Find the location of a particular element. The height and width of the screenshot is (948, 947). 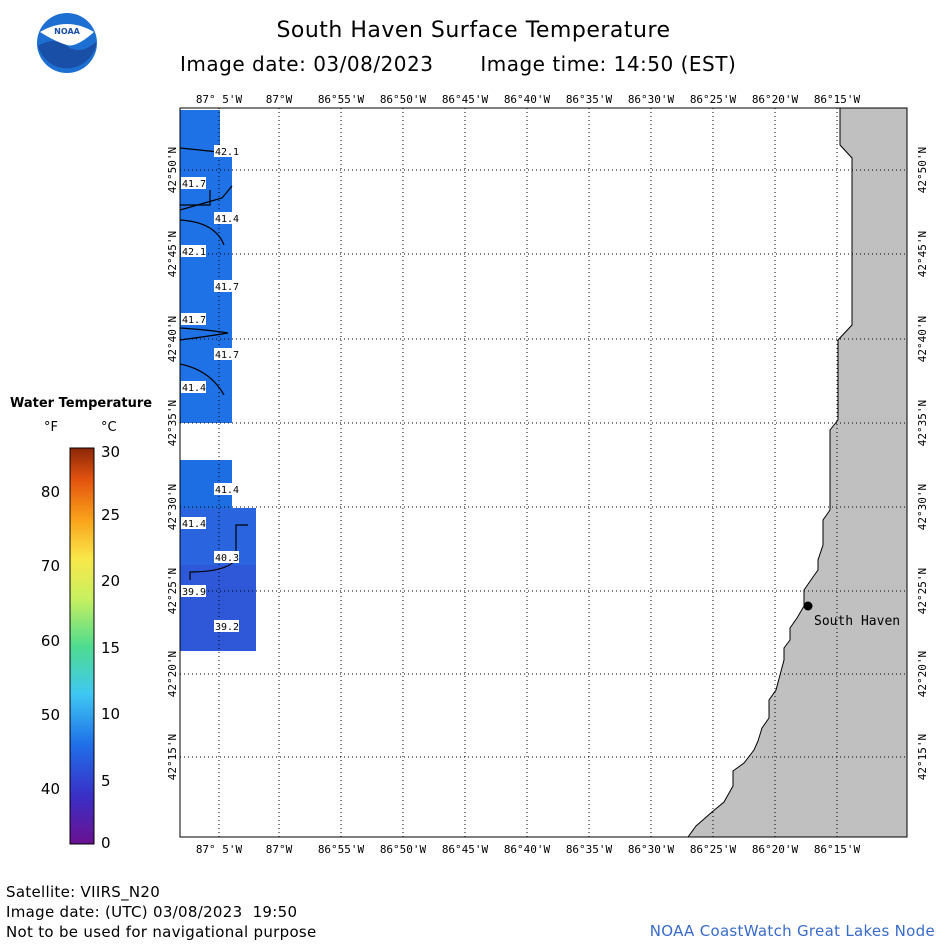

noaa-logo-text: NOAA is located at coordinates (67, 31).